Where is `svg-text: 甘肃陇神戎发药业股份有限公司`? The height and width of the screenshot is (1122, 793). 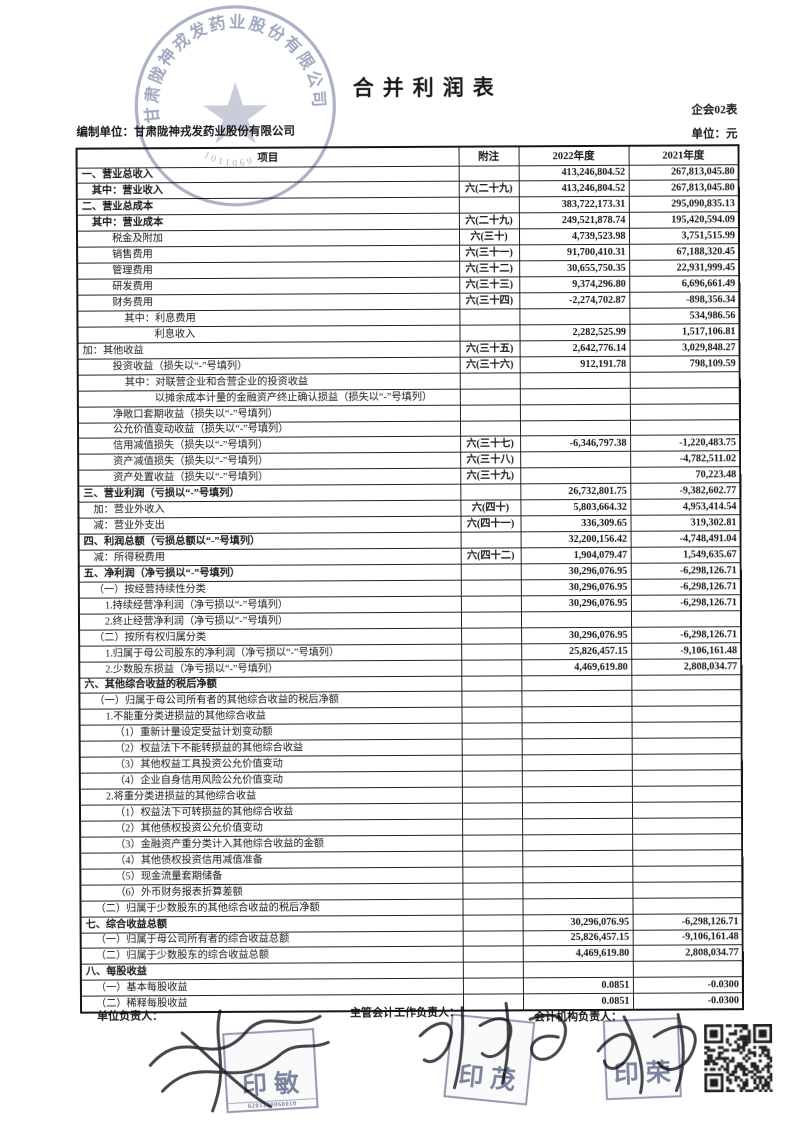
svg-text: 甘肃陇神戎发药业股份有限公司 is located at coordinates (234, 67).